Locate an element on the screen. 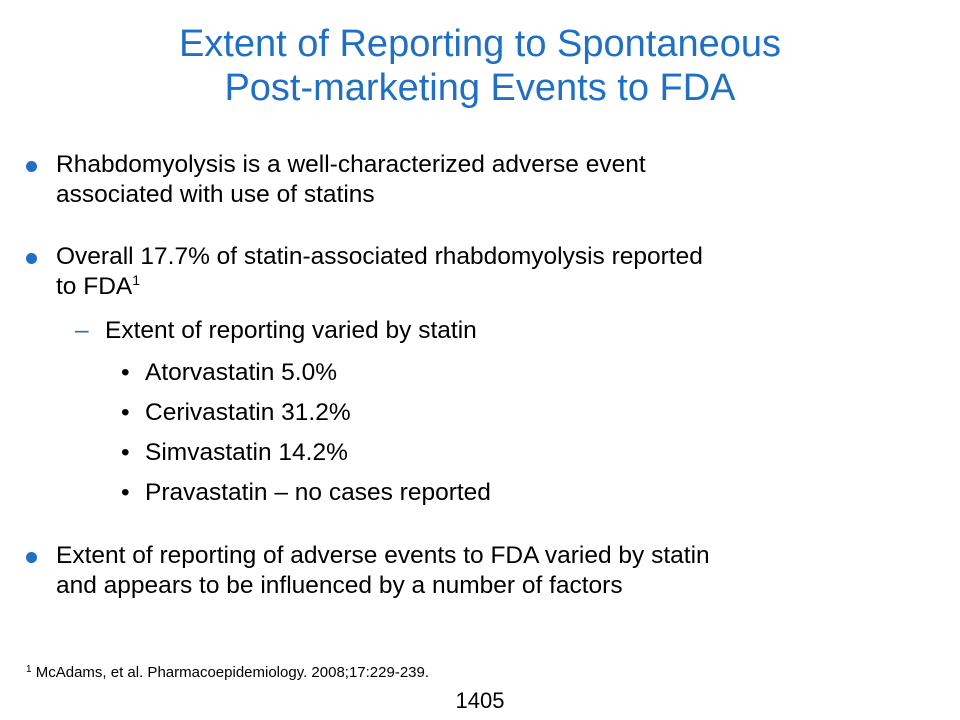 The height and width of the screenshot is (720, 960). statin-item-2: • Cerivastatin 31.2% is located at coordinates (236, 413).